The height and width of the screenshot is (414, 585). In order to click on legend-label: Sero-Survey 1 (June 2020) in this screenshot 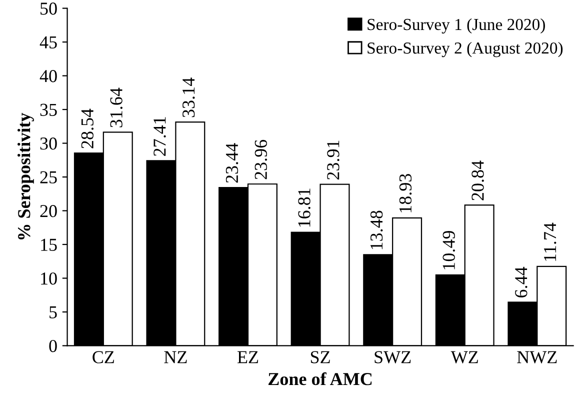, I will do `click(456, 26)`.